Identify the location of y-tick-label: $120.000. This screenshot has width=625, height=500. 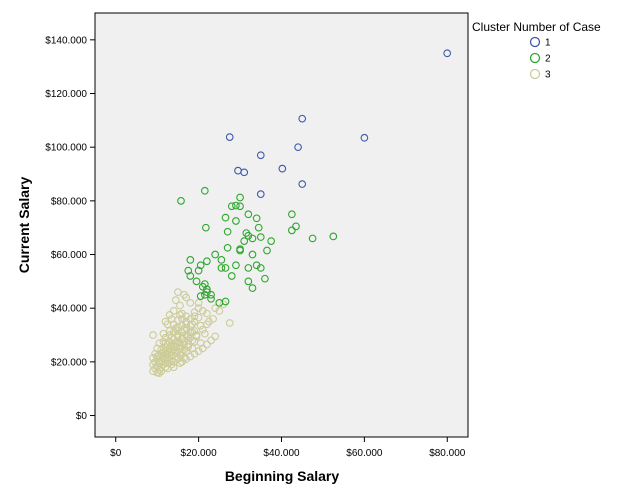
(66, 94).